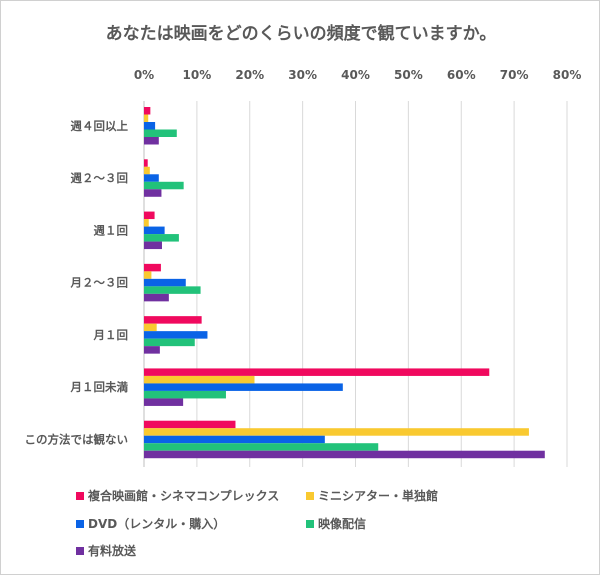 This screenshot has height=575, width=600. I want to click on legend-item: 映像配信, so click(336, 523).